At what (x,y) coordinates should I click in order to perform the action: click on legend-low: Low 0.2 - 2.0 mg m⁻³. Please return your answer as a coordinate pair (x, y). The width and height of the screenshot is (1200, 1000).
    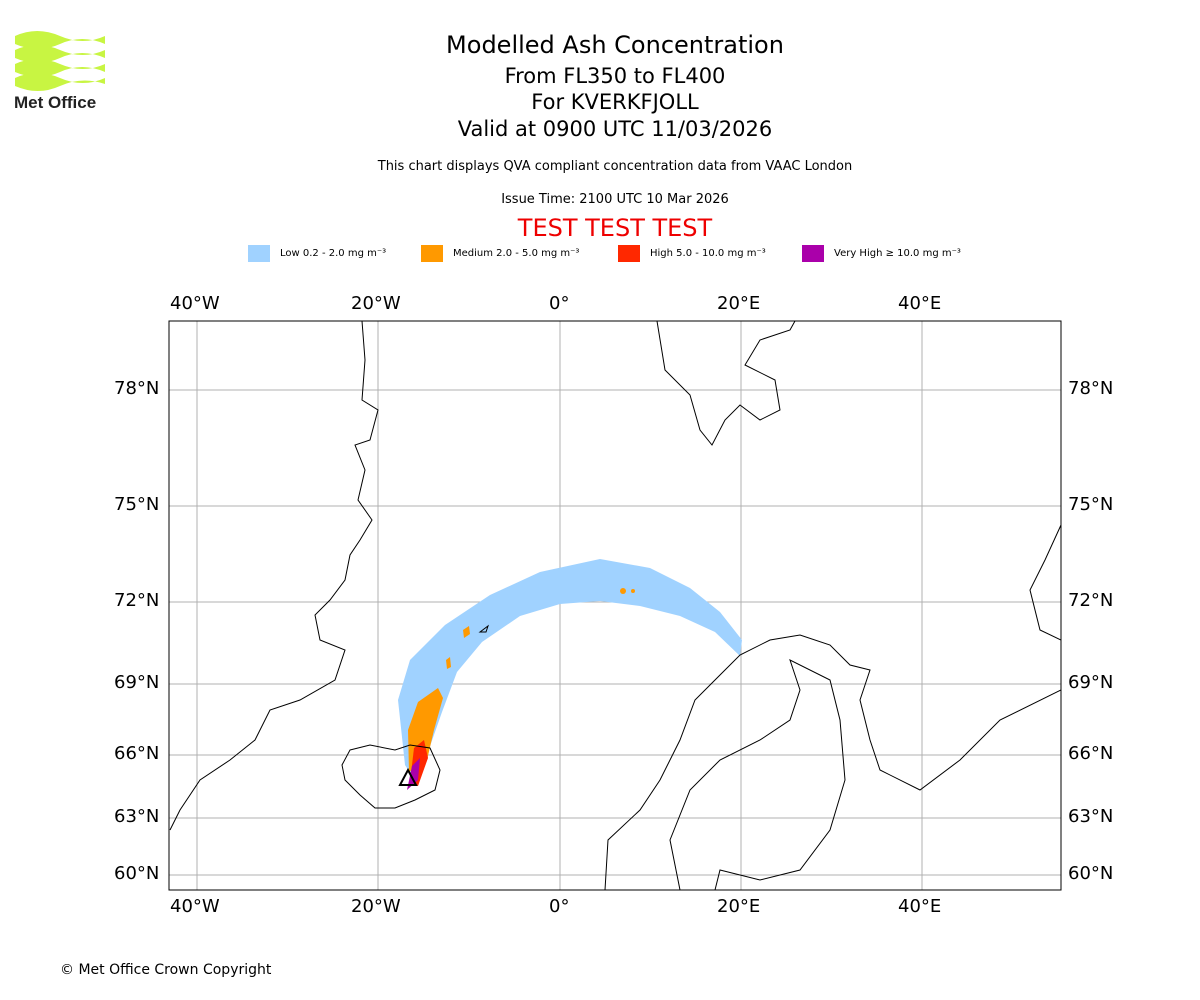
    Looking at the image, I should click on (317, 253).